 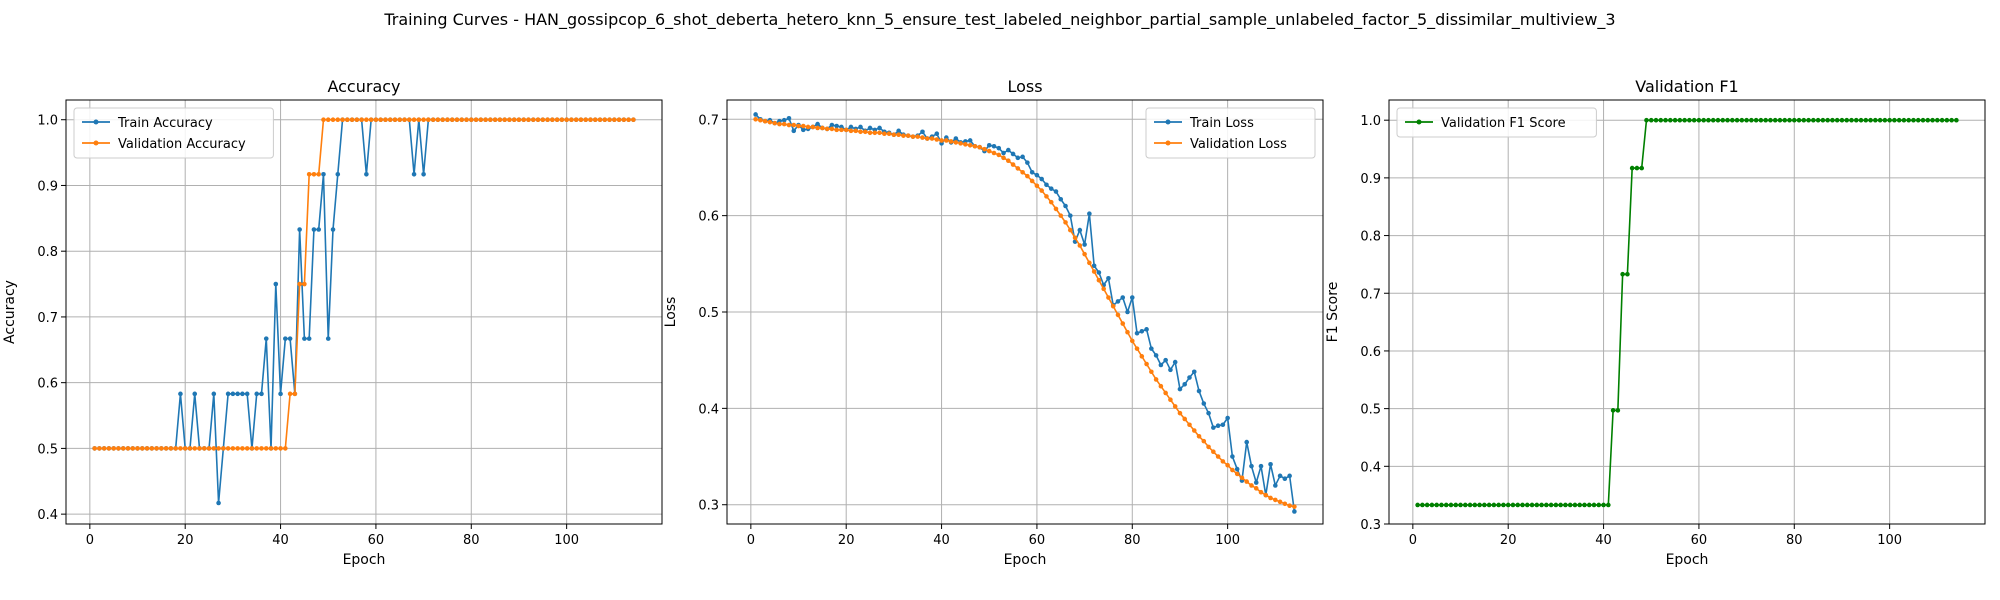 What do you see at coordinates (671, 312) in the screenshot?
I see `y-axis-label: Loss` at bounding box center [671, 312].